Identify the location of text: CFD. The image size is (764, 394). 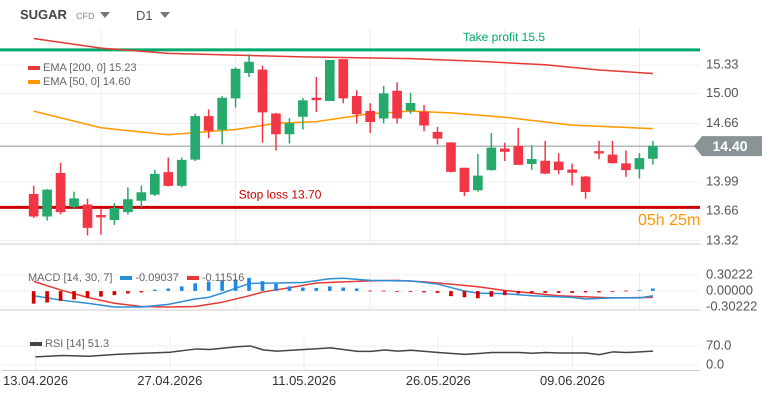
(85, 16).